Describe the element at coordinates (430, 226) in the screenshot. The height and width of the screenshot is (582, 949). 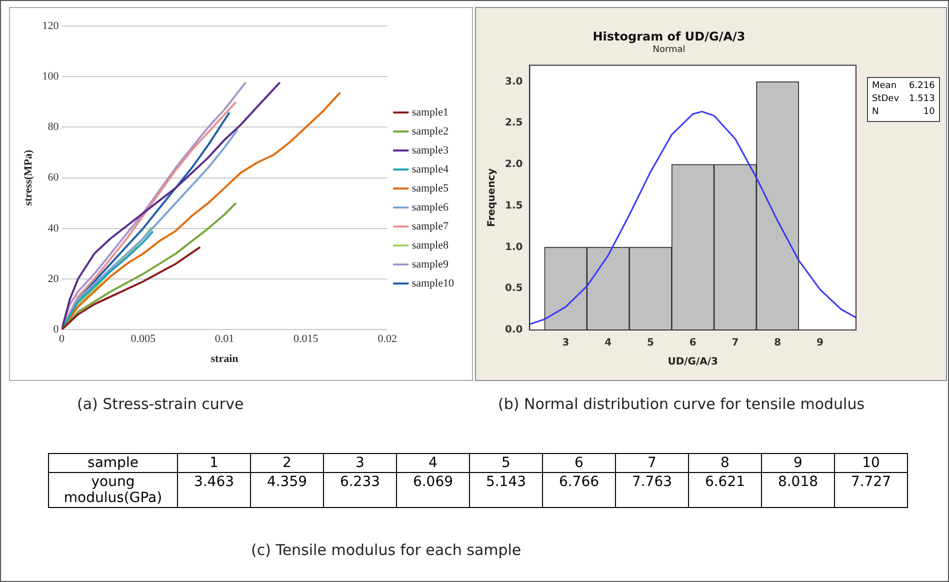
I see `legend-label: sample7` at that location.